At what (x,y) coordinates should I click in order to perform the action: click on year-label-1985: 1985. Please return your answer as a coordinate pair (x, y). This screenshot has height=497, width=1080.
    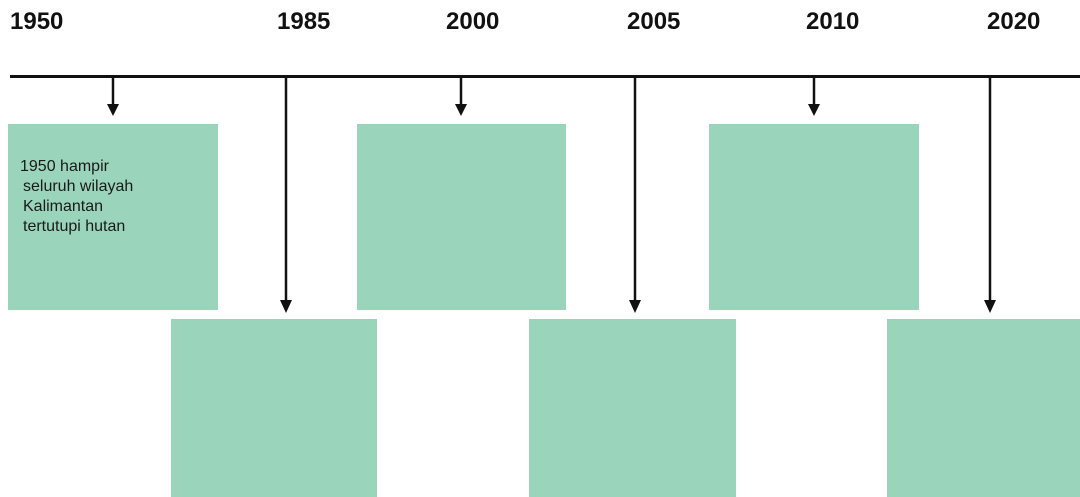
    Looking at the image, I should click on (304, 21).